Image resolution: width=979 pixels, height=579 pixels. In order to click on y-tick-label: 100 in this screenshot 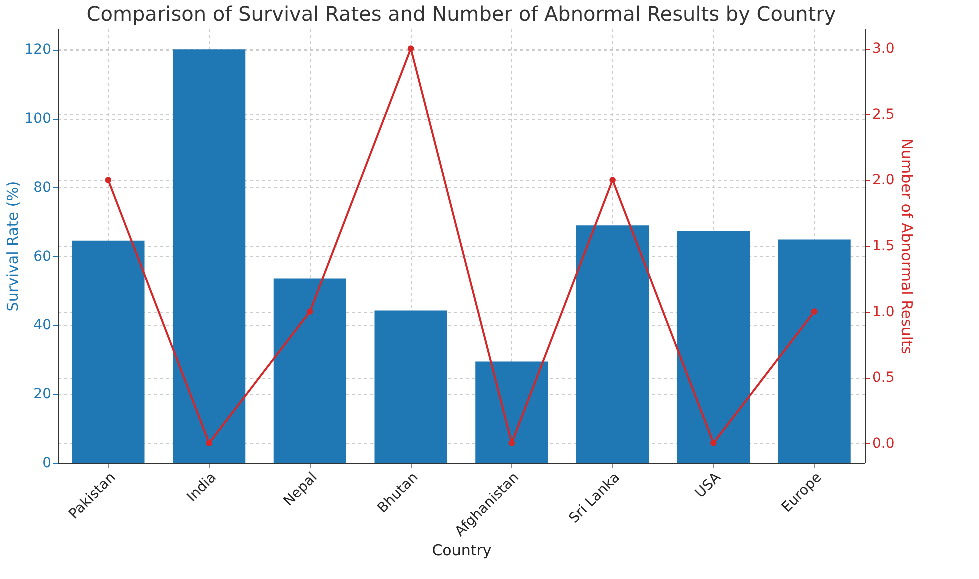, I will do `click(38, 119)`.